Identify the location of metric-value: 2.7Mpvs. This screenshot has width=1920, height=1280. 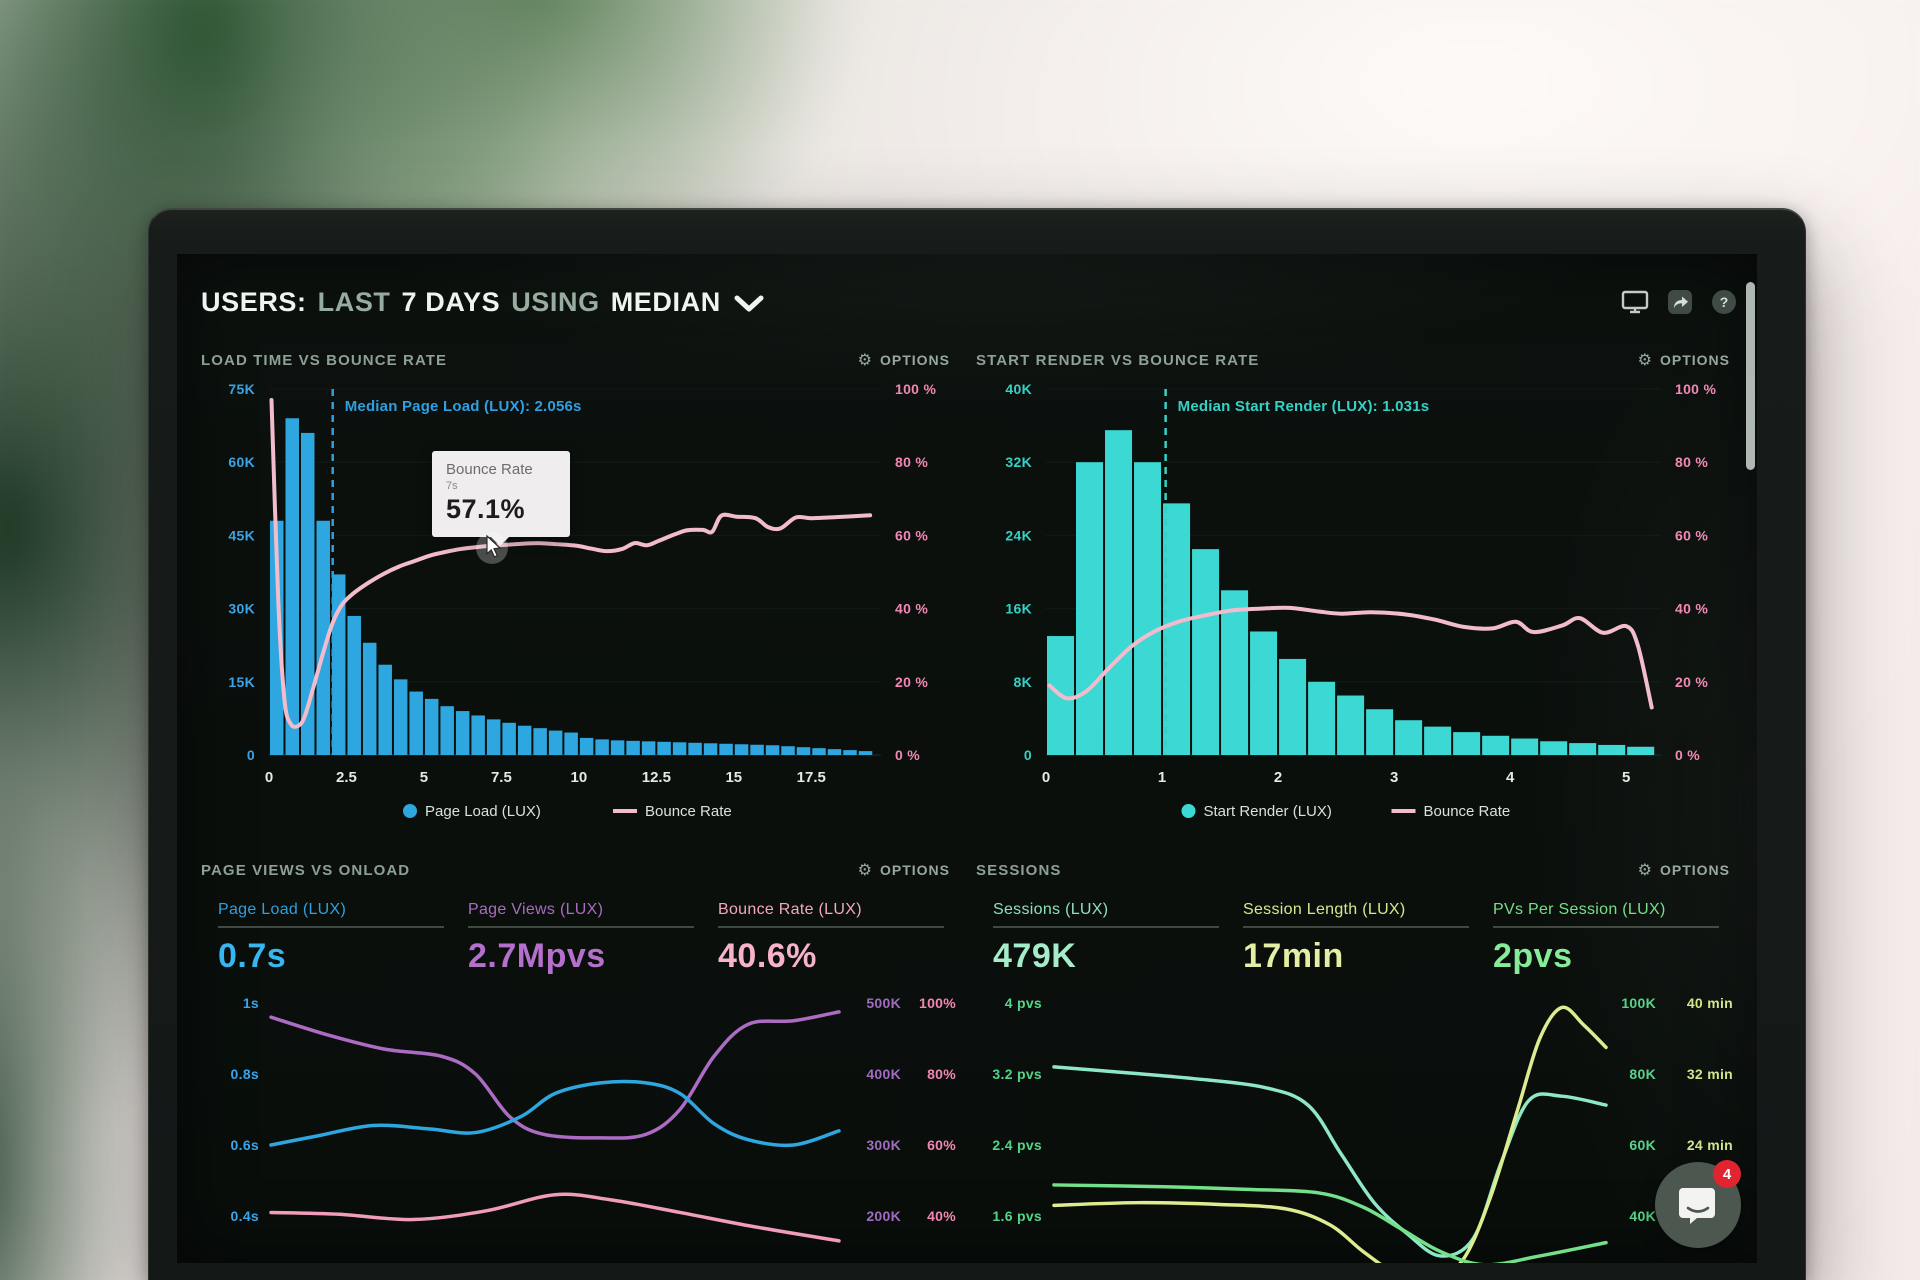
(537, 956).